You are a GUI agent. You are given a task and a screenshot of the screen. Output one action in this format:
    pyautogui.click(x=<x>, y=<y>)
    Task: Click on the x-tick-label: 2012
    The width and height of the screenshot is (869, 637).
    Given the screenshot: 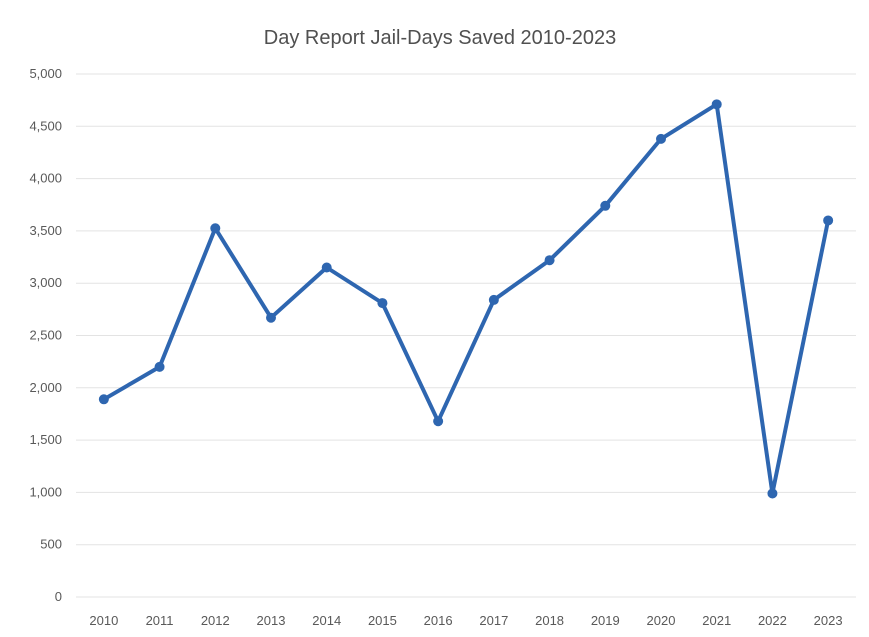 What is the action you would take?
    pyautogui.click(x=215, y=620)
    